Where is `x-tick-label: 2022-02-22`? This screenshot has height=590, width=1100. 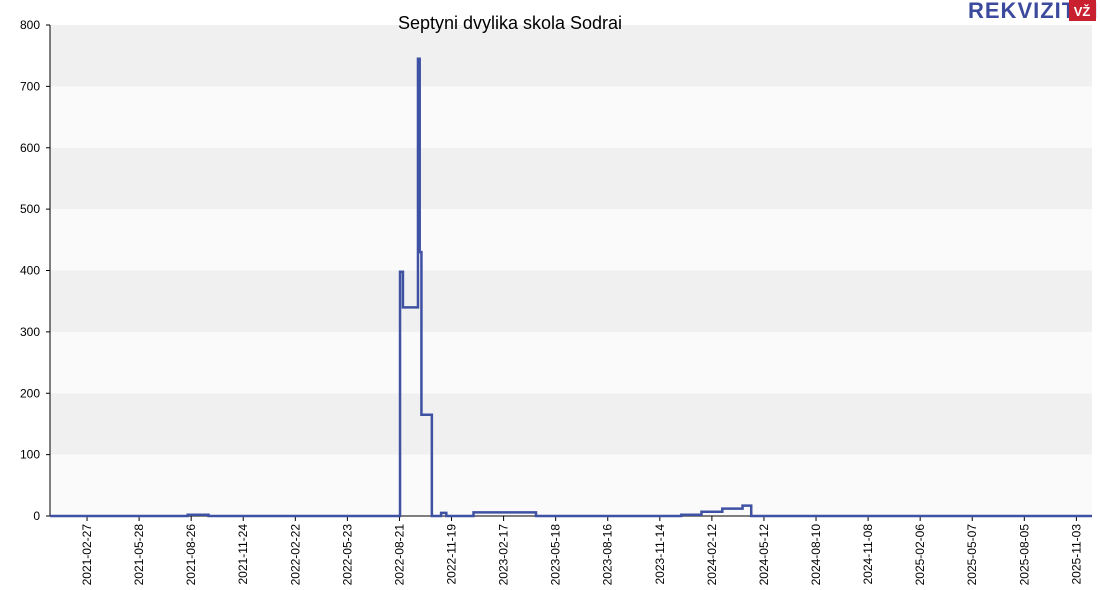 x-tick-label: 2022-02-22 is located at coordinates (295, 555).